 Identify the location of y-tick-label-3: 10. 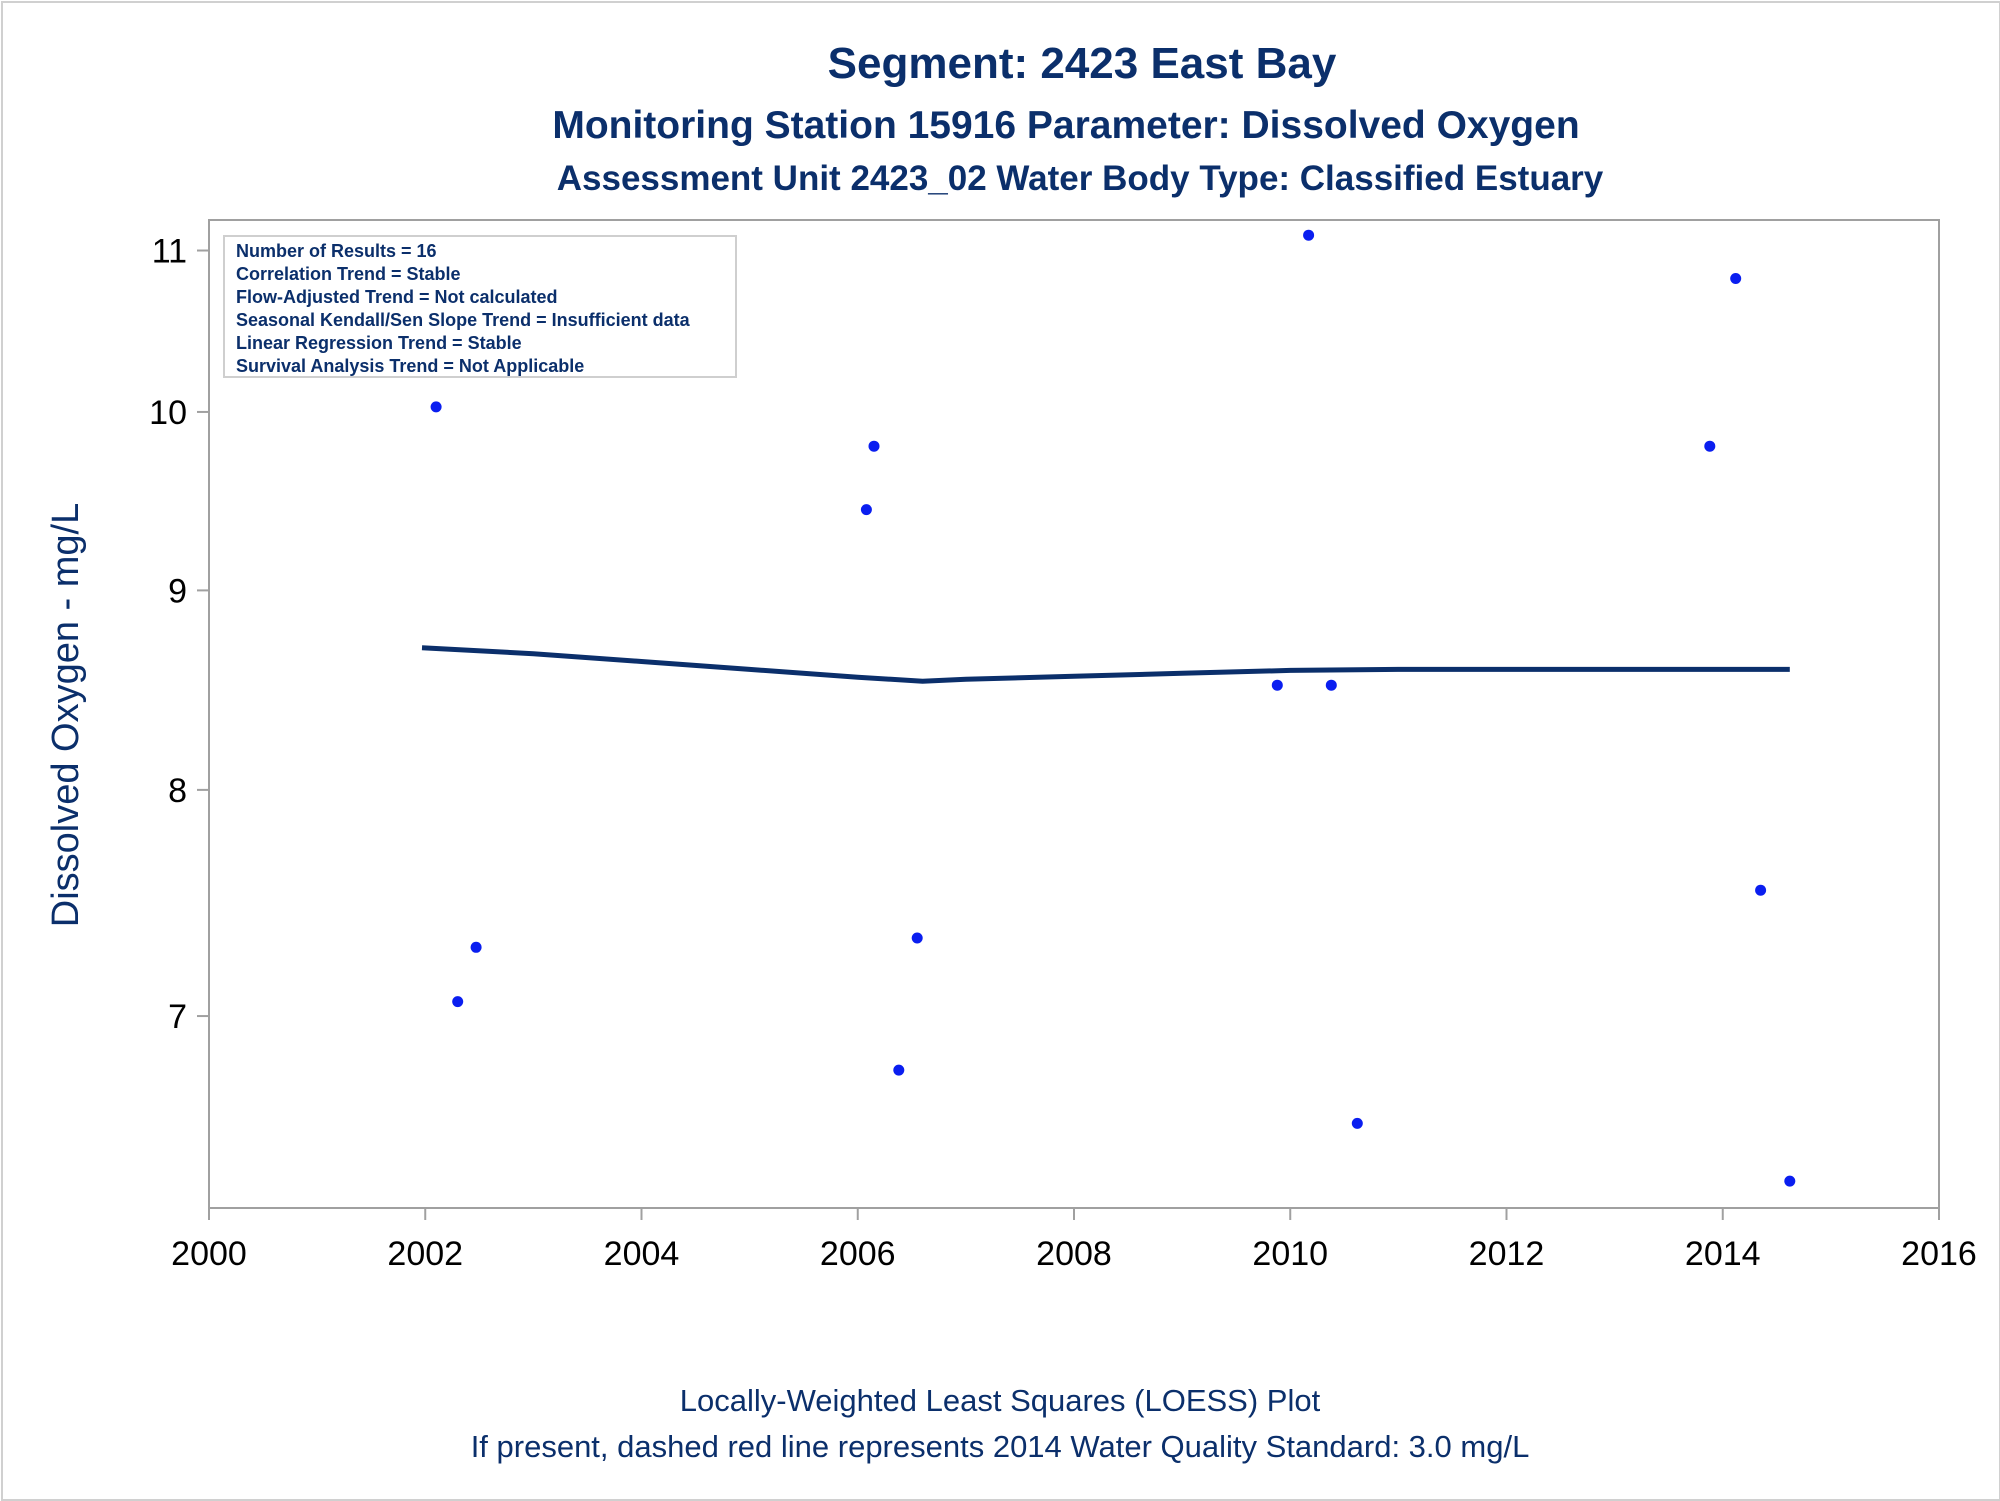
(168, 413).